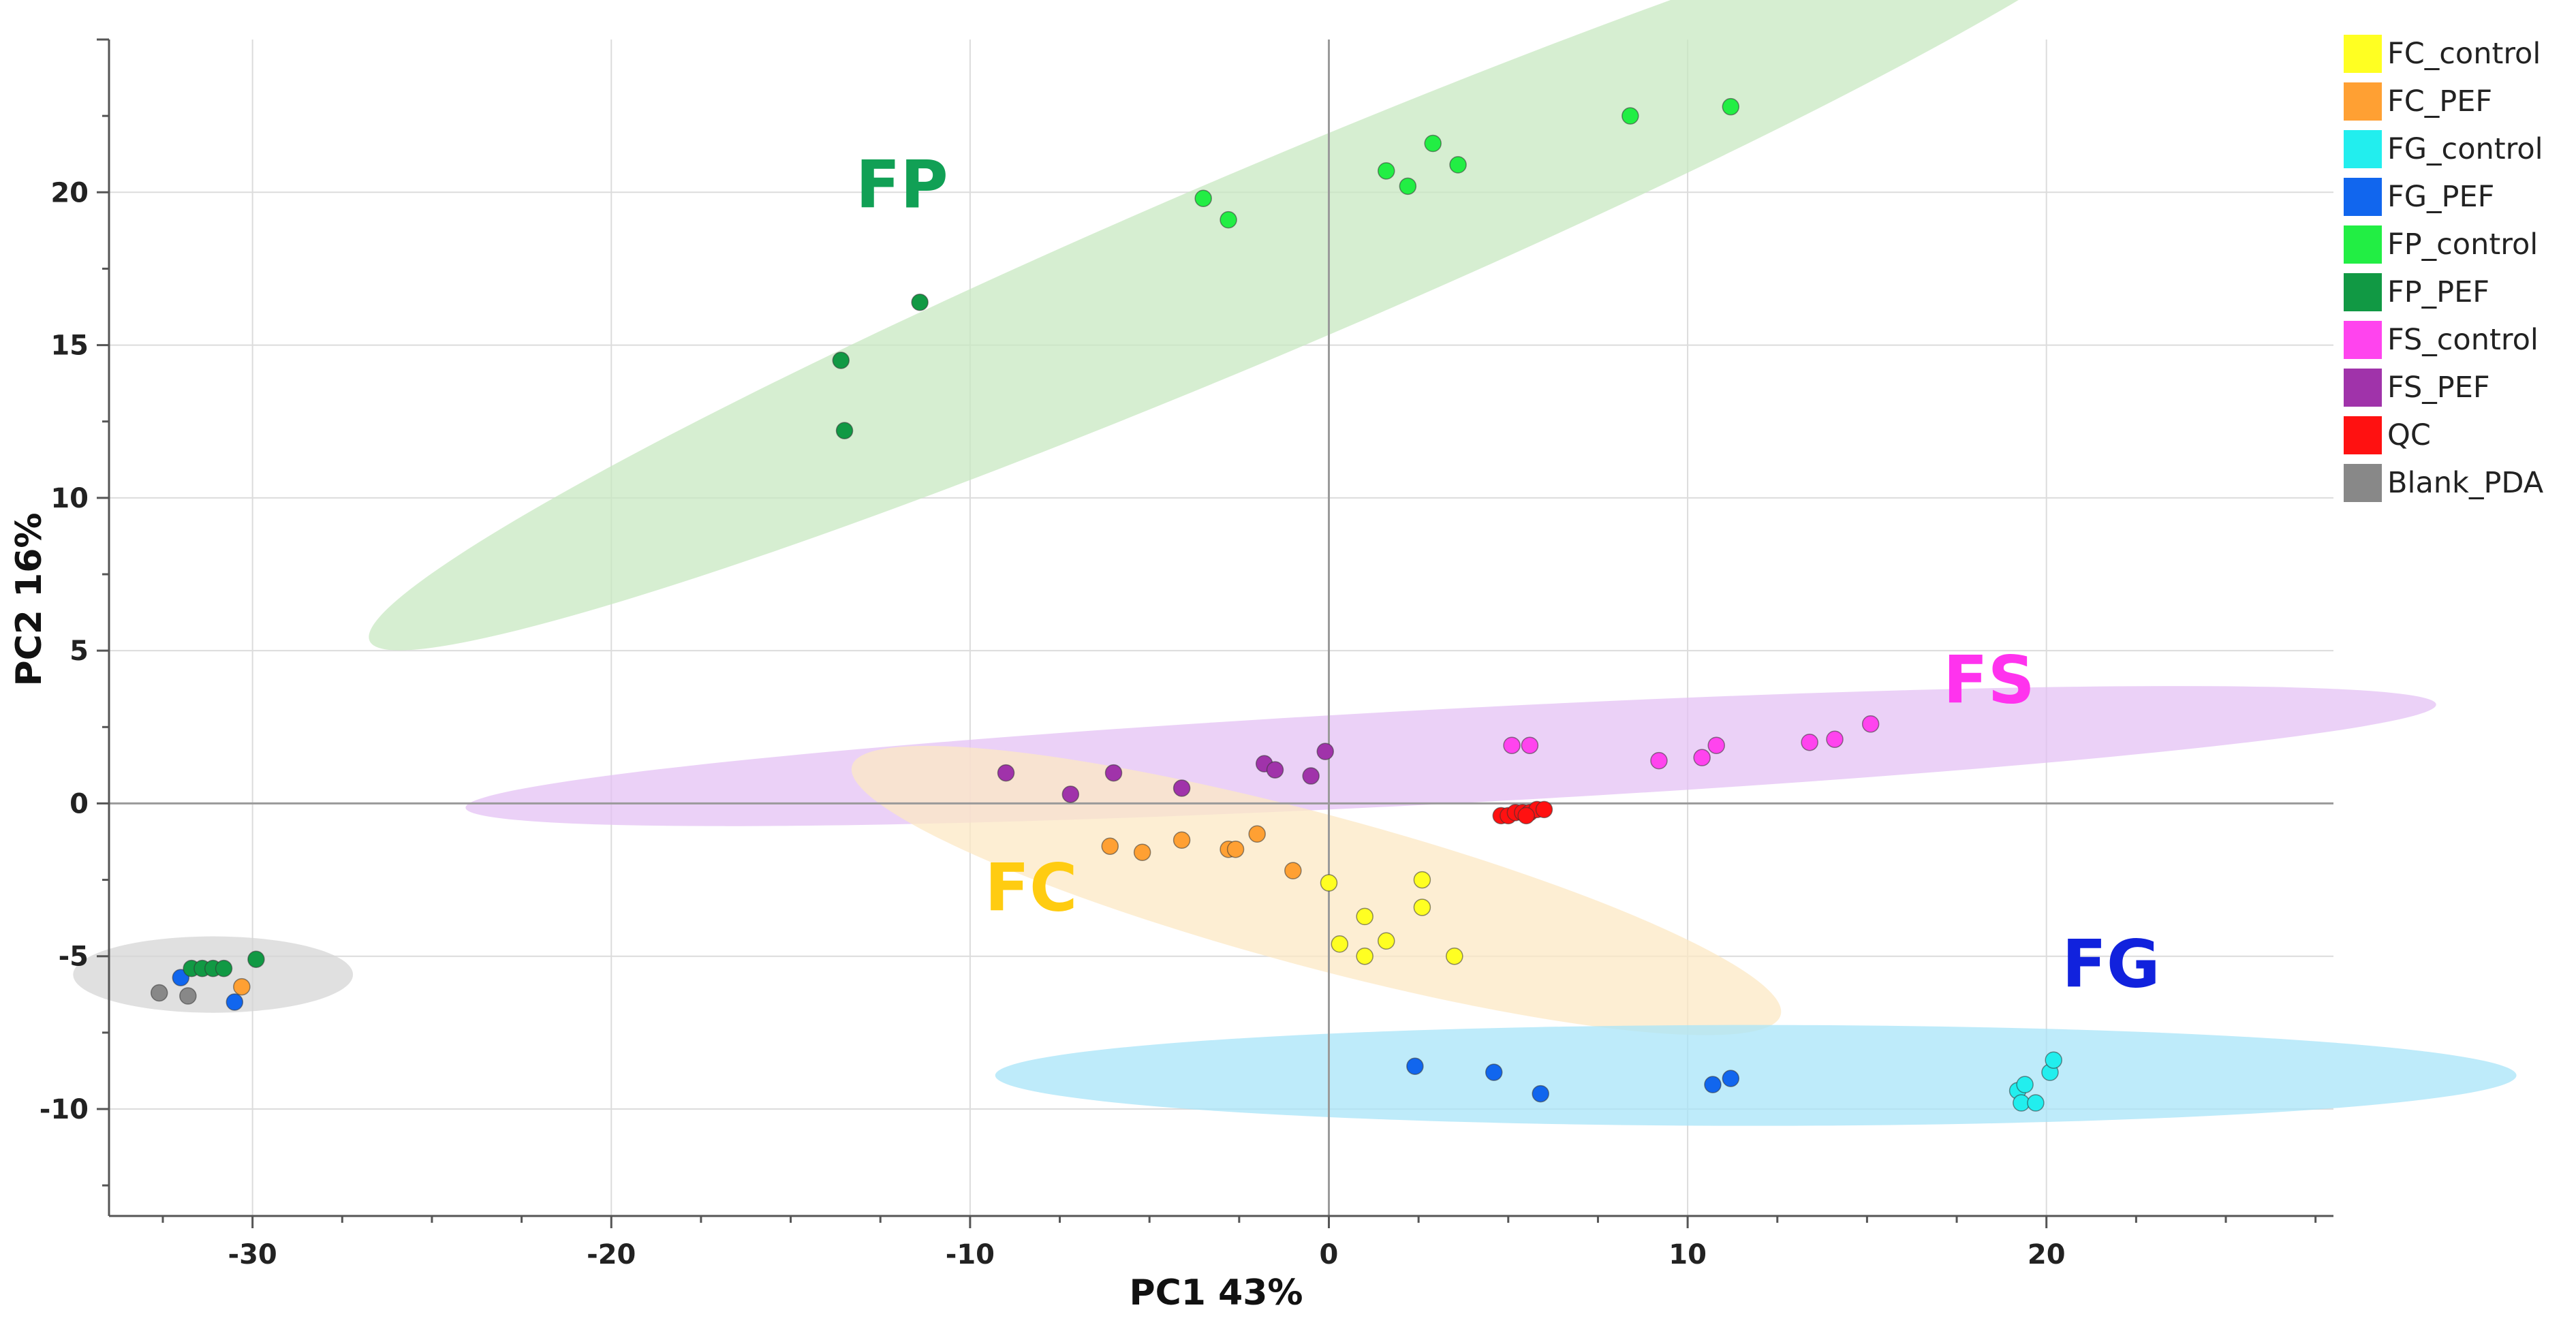  I want to click on legend-item: Blank_PDA, so click(2443, 483).